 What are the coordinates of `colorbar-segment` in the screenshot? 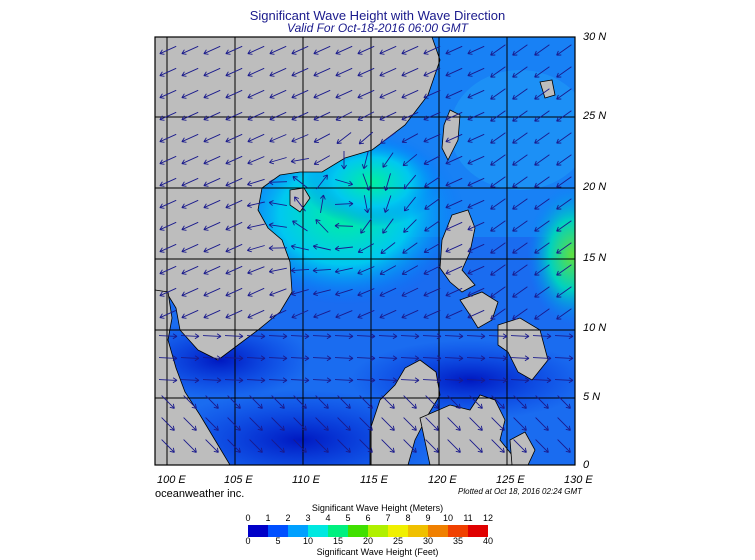 It's located at (358, 531).